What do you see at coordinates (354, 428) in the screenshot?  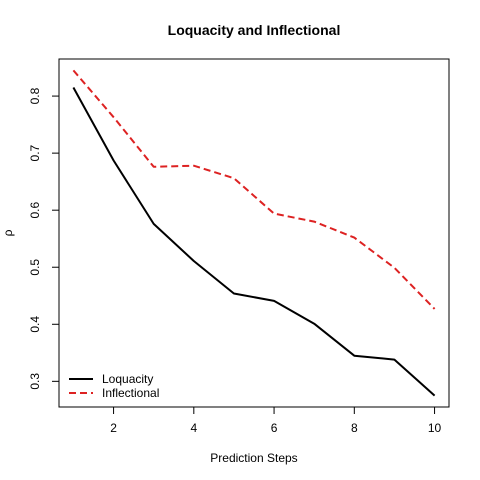 I see `x-tick-label: 8` at bounding box center [354, 428].